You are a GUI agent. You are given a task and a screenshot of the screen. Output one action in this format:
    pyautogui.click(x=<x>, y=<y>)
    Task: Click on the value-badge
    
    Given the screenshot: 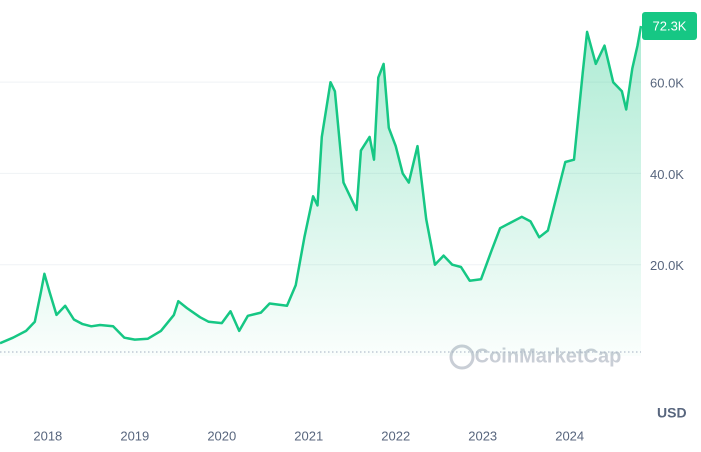 What is the action you would take?
    pyautogui.click(x=669, y=26)
    